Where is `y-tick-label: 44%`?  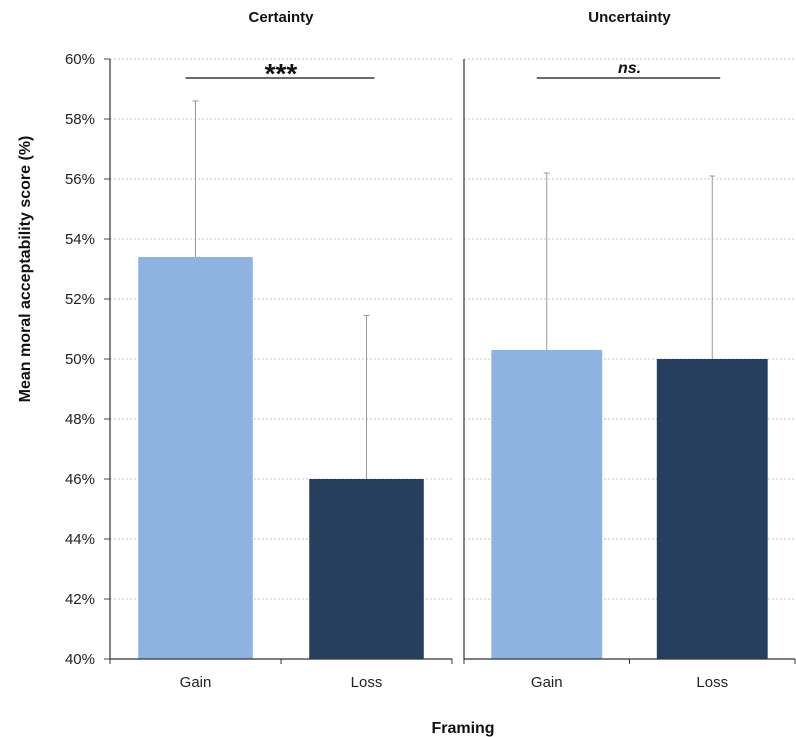
y-tick-label: 44% is located at coordinates (80, 539).